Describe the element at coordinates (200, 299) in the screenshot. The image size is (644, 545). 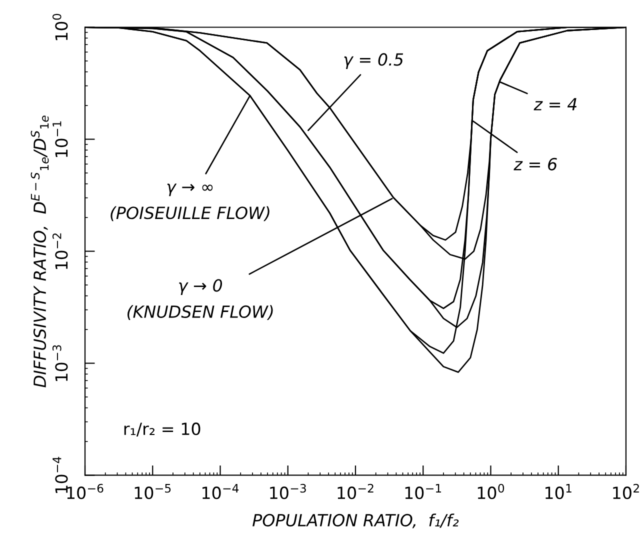
I see `annotation: γ → 0 (KNUDSEN FLOW)` at that location.